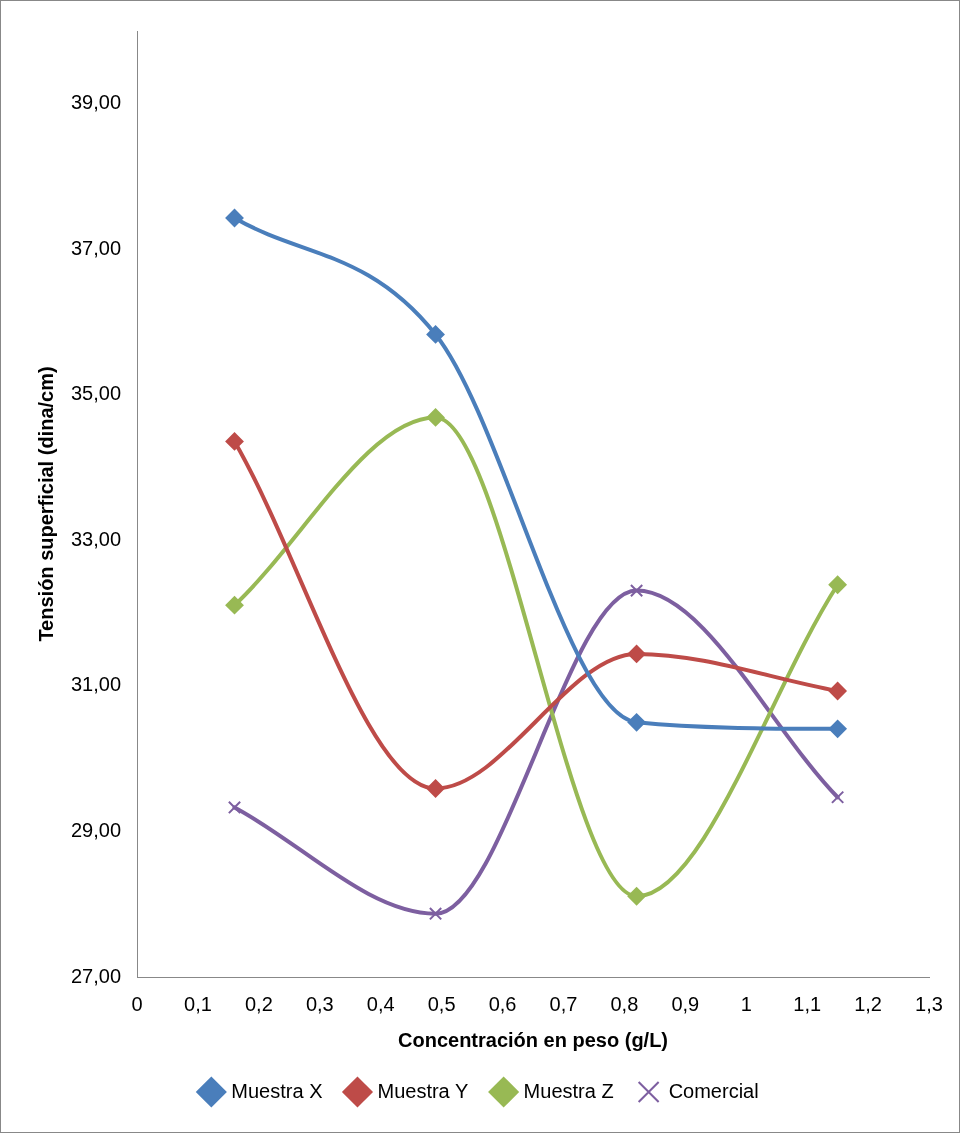  Describe the element at coordinates (96, 247) in the screenshot. I see `y-tick-label: 37,00` at that location.